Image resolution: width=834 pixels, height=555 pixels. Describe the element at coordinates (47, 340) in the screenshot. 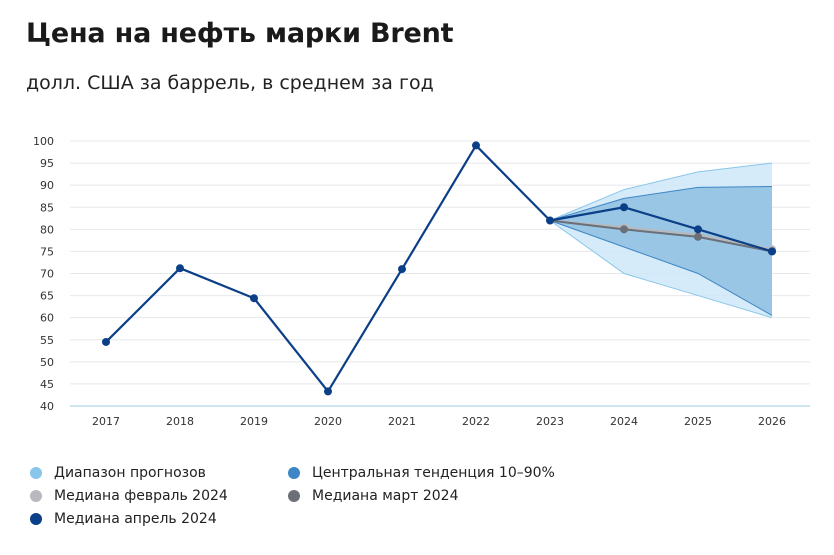

I see `y-tick-label: 55` at that location.